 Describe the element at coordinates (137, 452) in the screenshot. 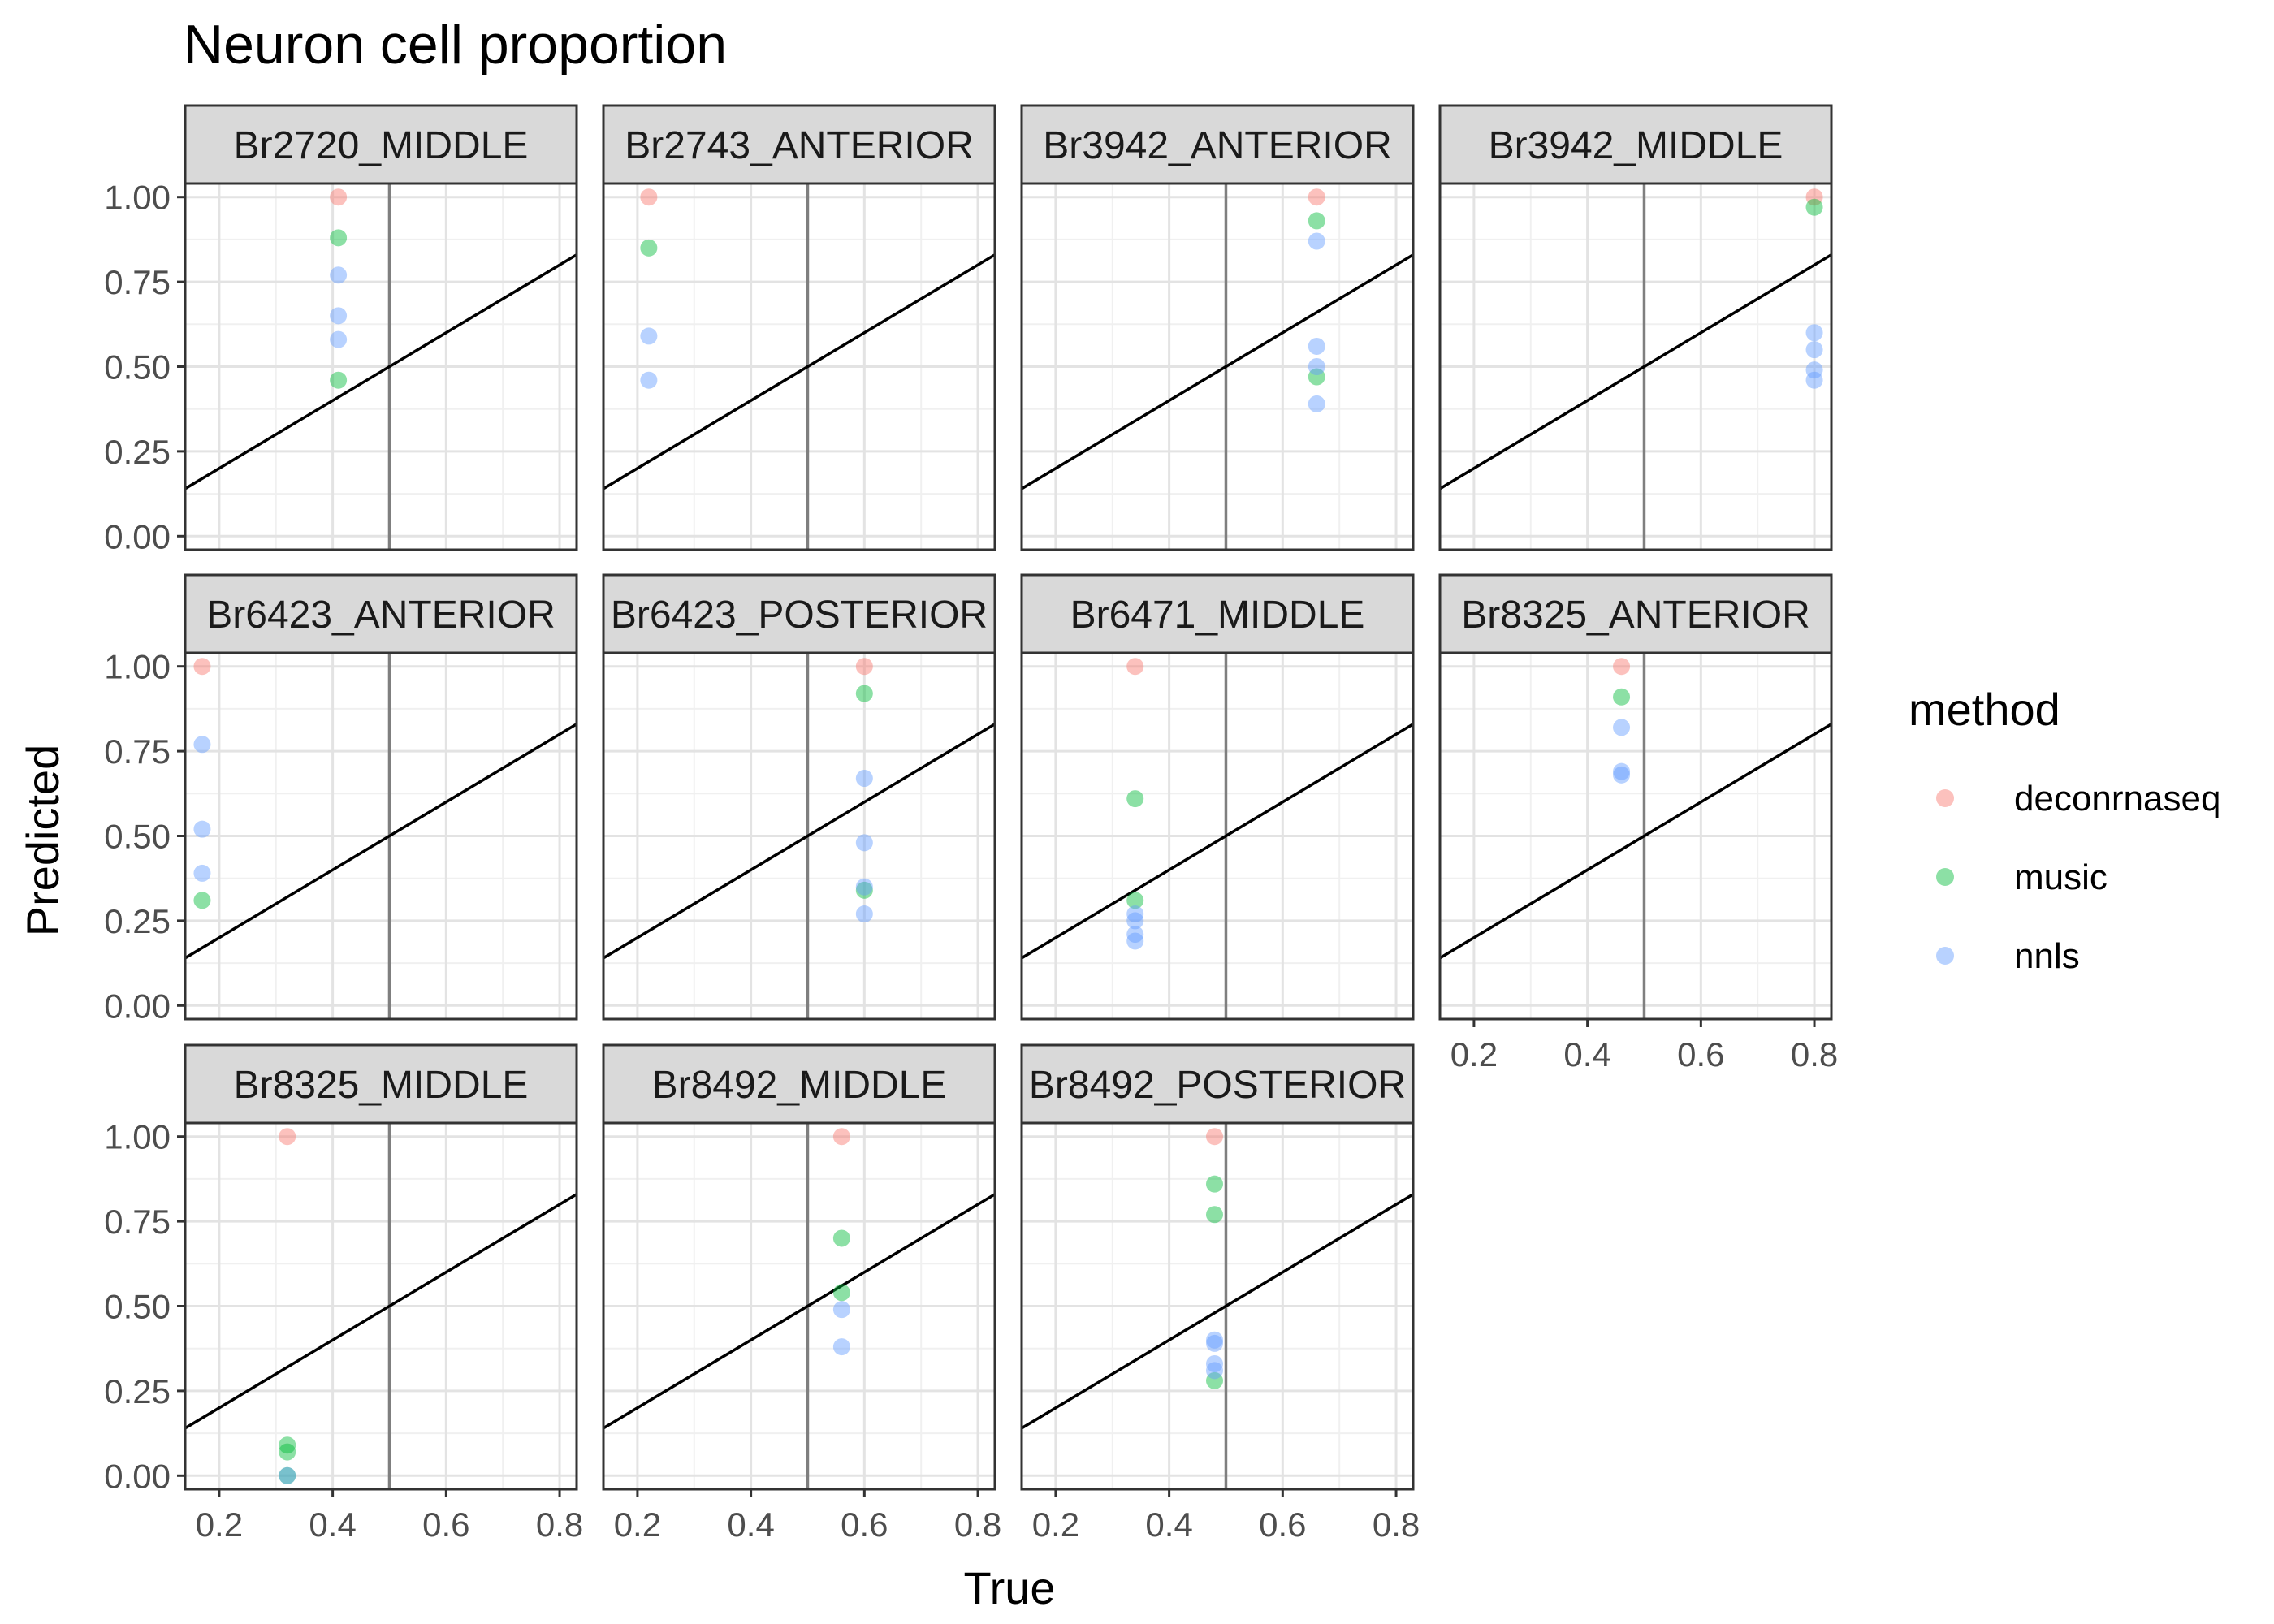

I see `y-tick-label: 0.25` at that location.